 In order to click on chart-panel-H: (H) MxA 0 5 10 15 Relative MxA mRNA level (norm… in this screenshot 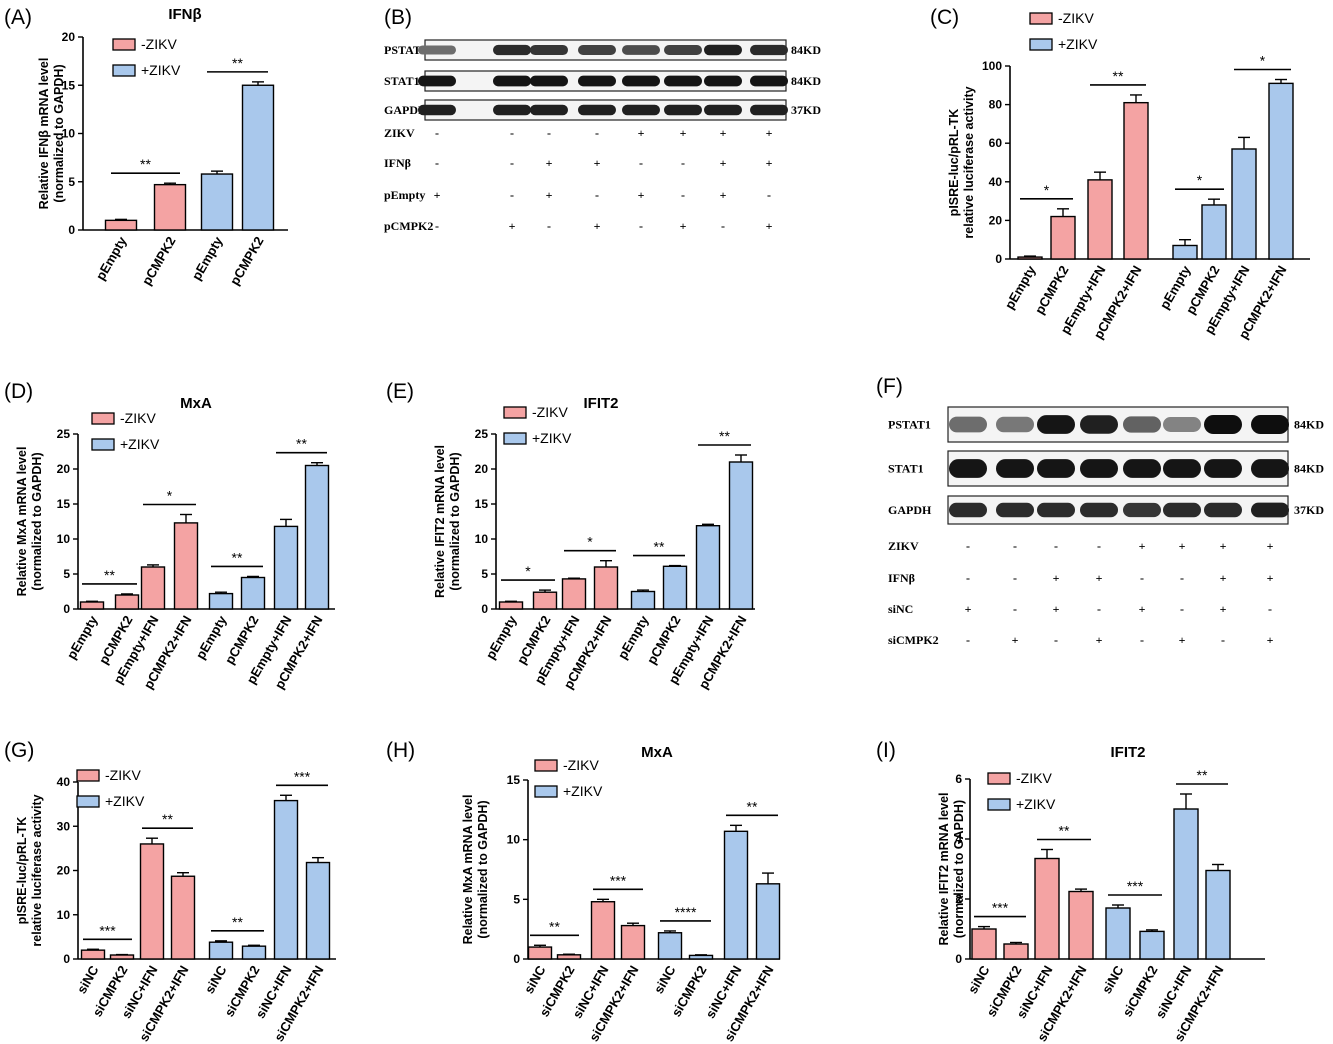, I will do `click(583, 891)`.